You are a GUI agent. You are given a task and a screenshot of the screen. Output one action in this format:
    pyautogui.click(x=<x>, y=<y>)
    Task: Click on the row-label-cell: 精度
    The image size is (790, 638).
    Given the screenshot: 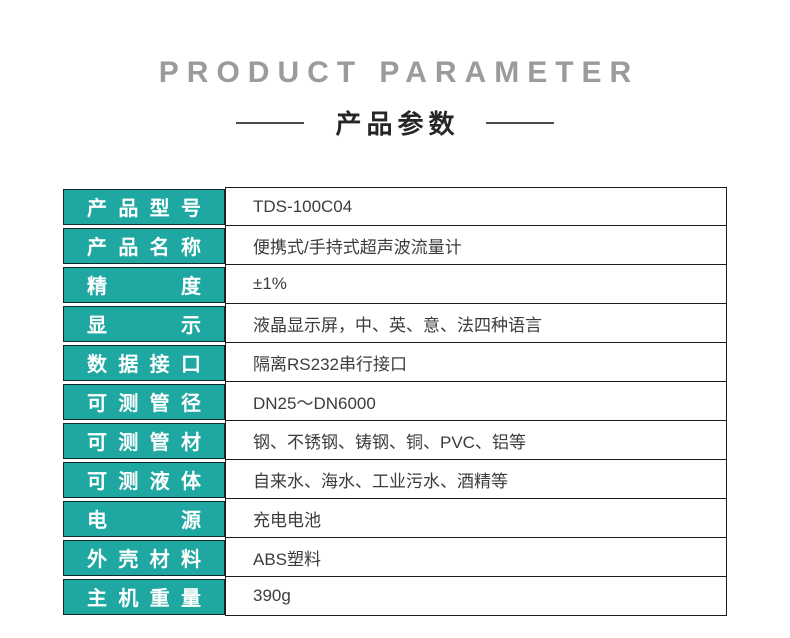 What is the action you would take?
    pyautogui.click(x=144, y=284)
    